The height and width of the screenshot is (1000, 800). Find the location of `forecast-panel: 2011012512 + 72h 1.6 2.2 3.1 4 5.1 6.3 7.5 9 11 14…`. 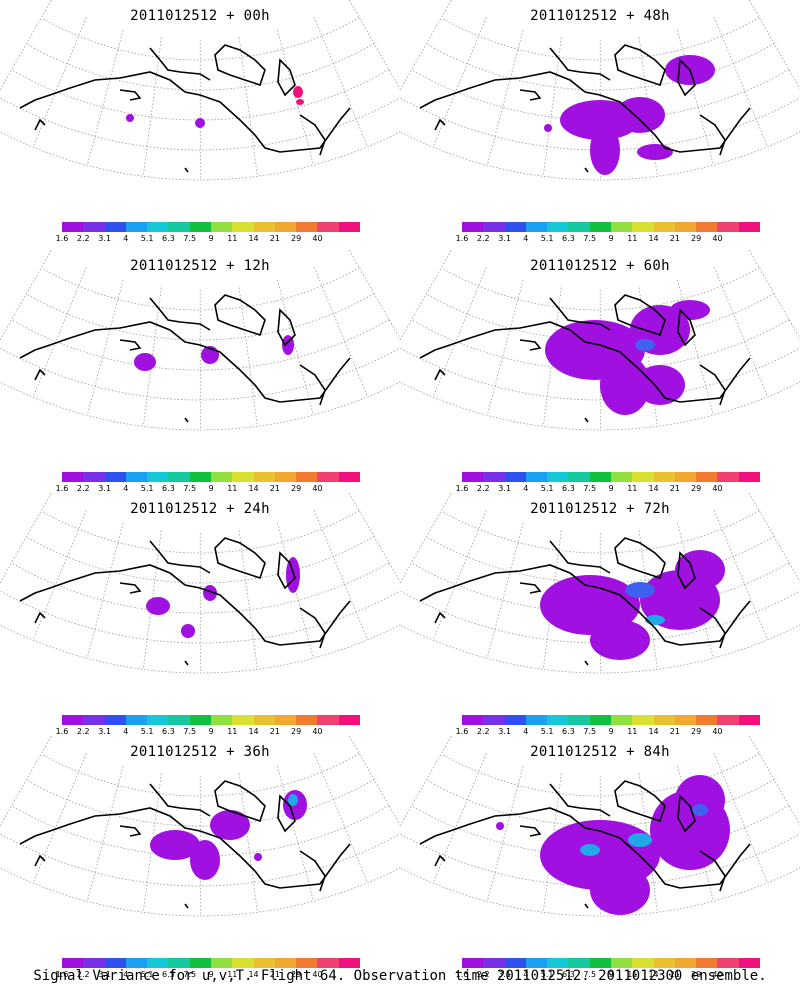

forecast-panel: 2011012512 + 72h 1.6 2.2 3.1 4 5.1 6.3 7.5 9 11 14… is located at coordinates (600, 614).